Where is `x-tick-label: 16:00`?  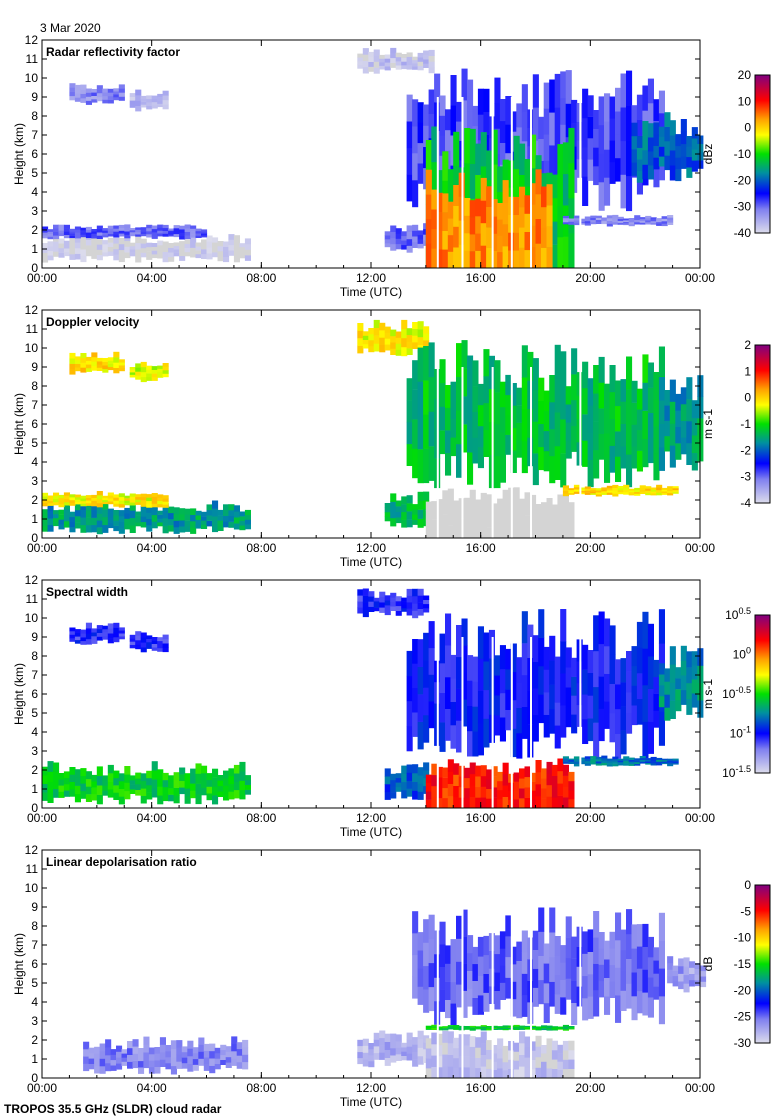 x-tick-label: 16:00 is located at coordinates (481, 278).